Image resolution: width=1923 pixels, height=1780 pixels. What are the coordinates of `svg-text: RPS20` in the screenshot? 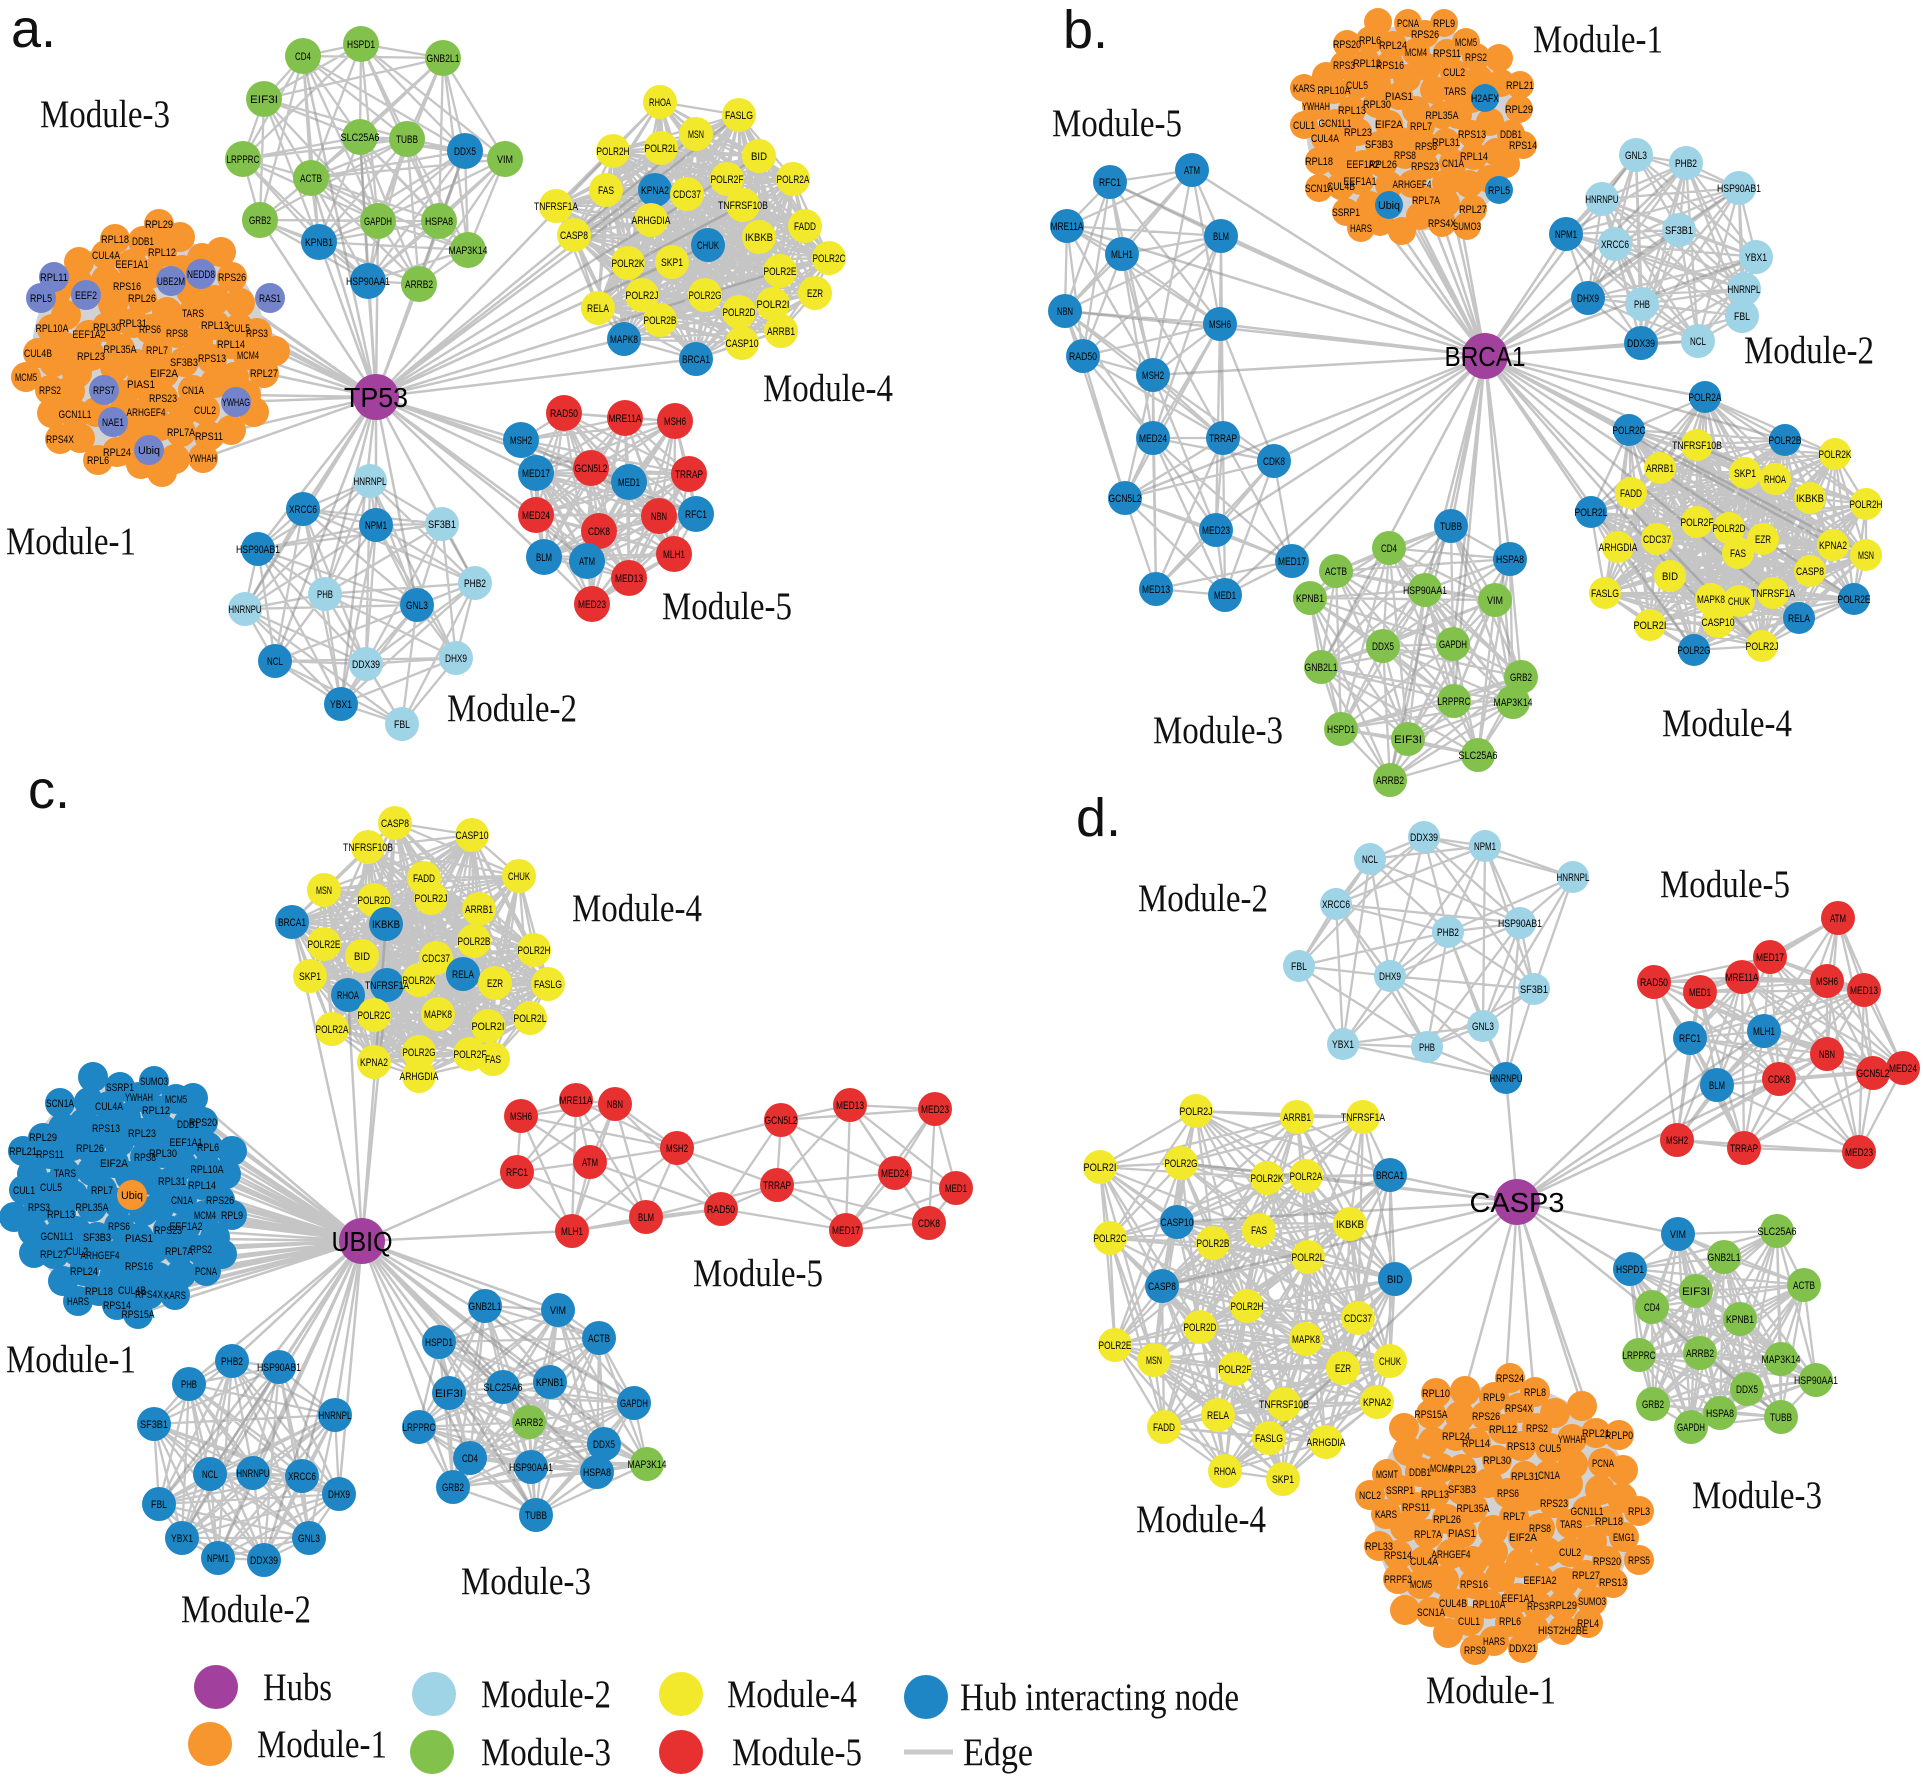 It's located at (1607, 1562).